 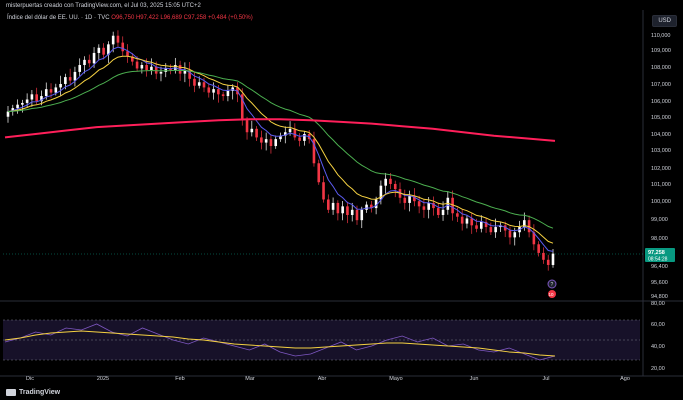 I want to click on time-axis-label: Mayo, so click(x=395, y=379).